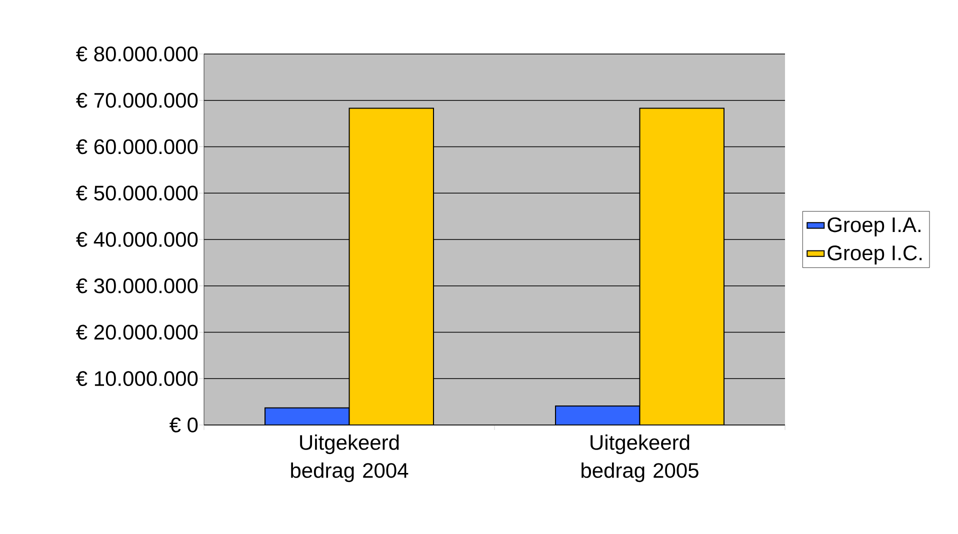  Describe the element at coordinates (137, 193) in the screenshot. I see `y-tick-label: € 50.000.000` at that location.